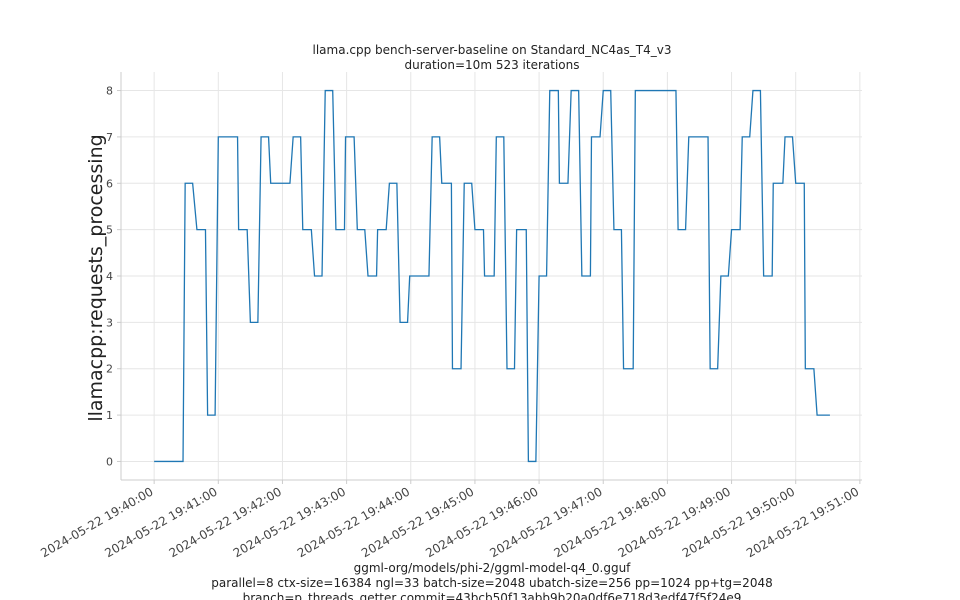  What do you see at coordinates (802, 522) in the screenshot?
I see `x-tick-label: 2024-05-22 19:51:00` at bounding box center [802, 522].